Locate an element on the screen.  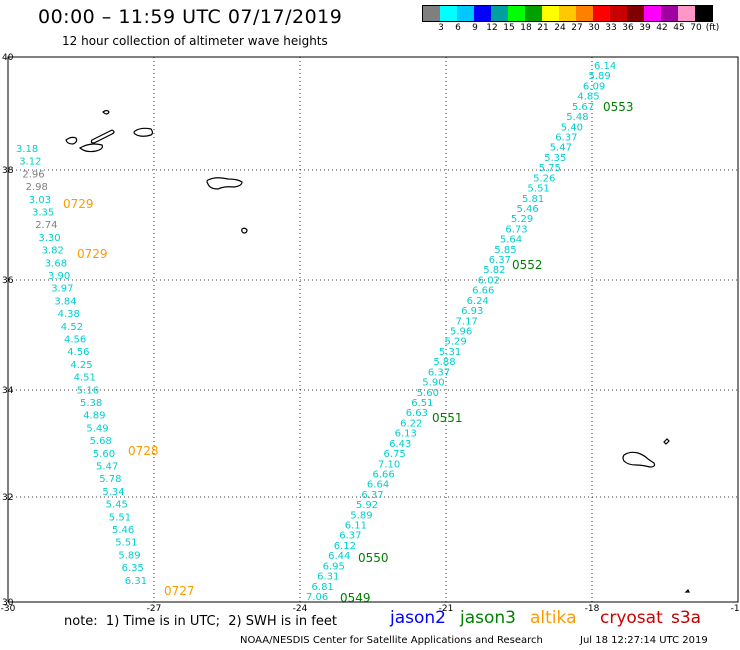
legend-label: 42 is located at coordinates (662, 28).